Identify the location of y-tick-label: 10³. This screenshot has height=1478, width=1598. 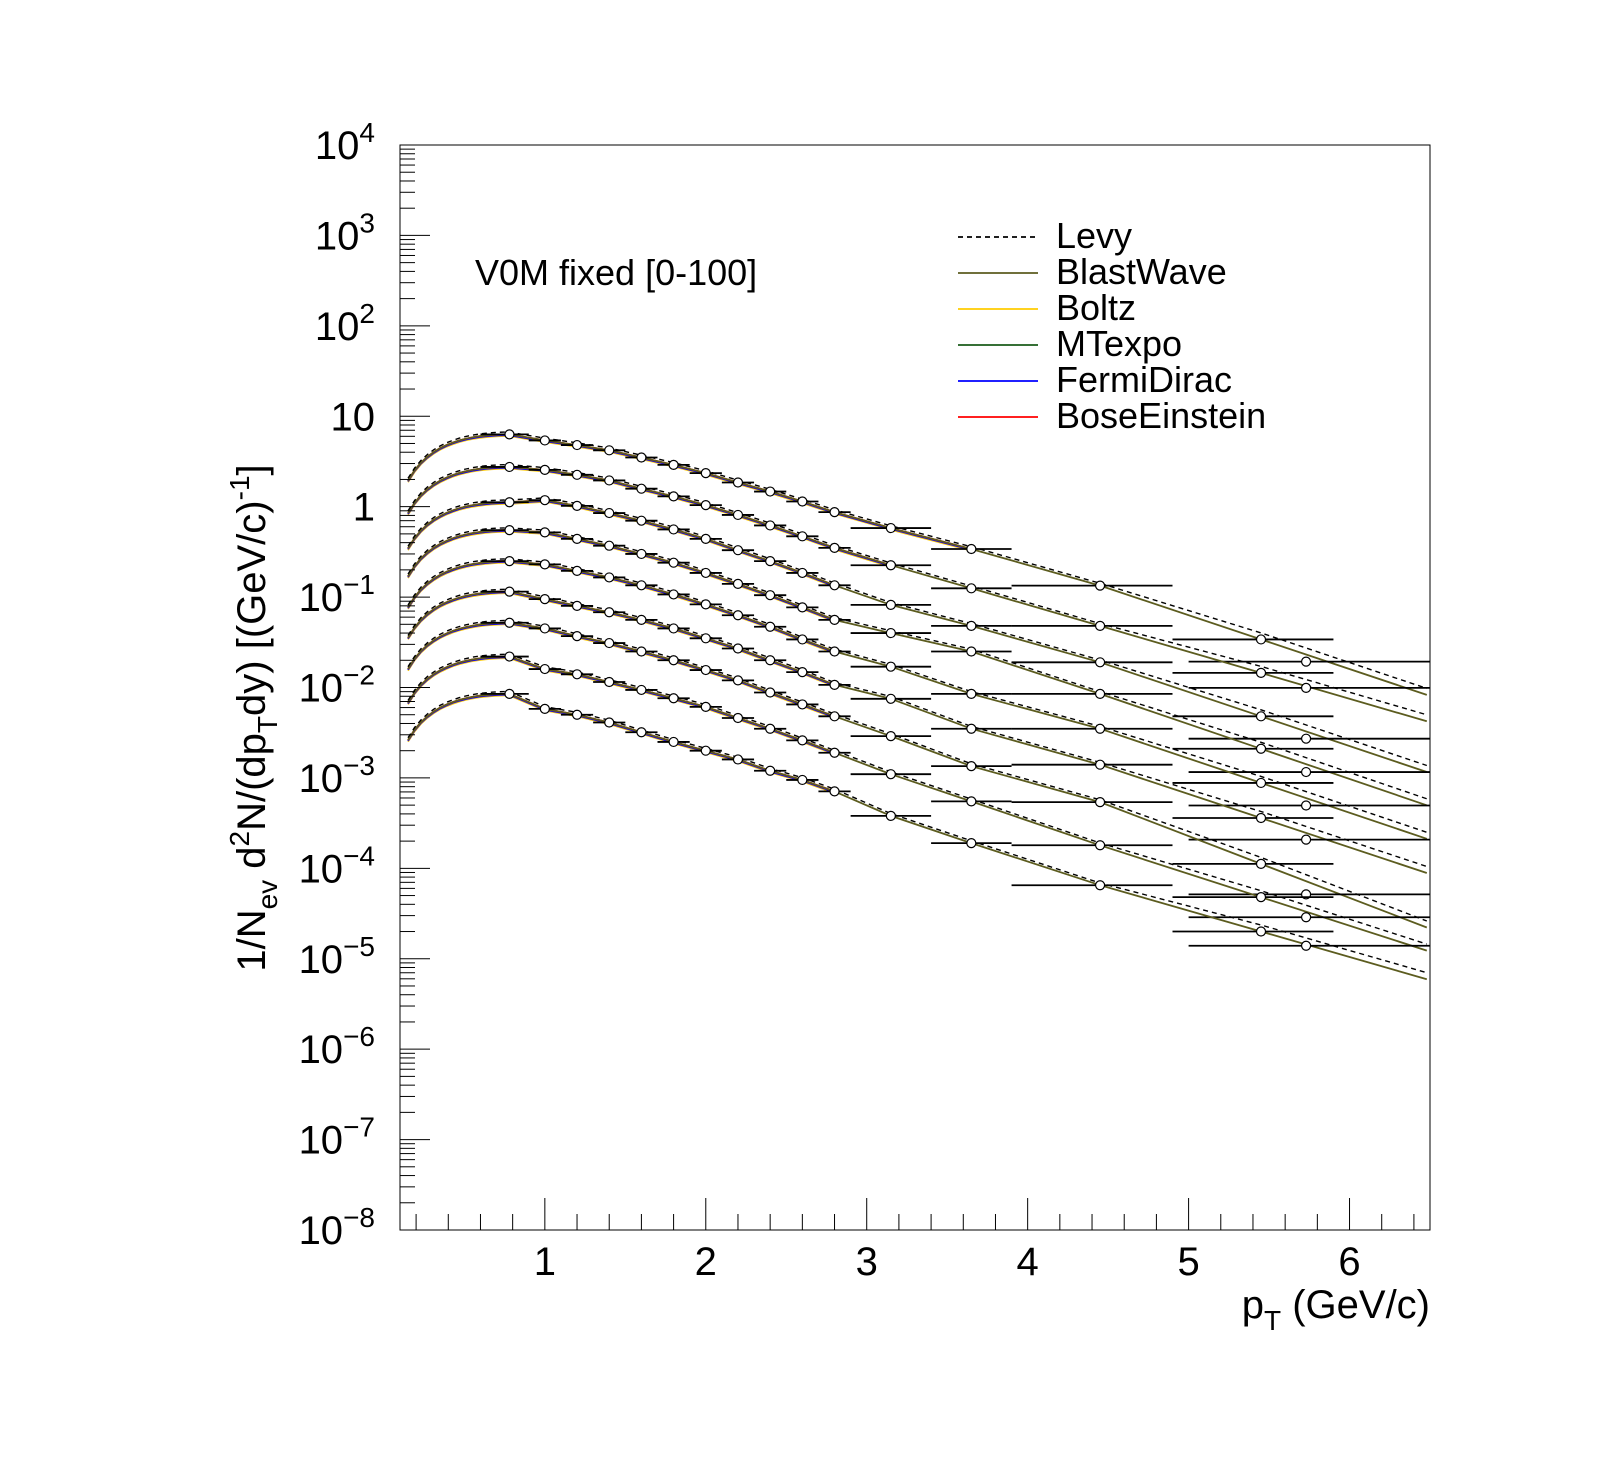
(345, 232).